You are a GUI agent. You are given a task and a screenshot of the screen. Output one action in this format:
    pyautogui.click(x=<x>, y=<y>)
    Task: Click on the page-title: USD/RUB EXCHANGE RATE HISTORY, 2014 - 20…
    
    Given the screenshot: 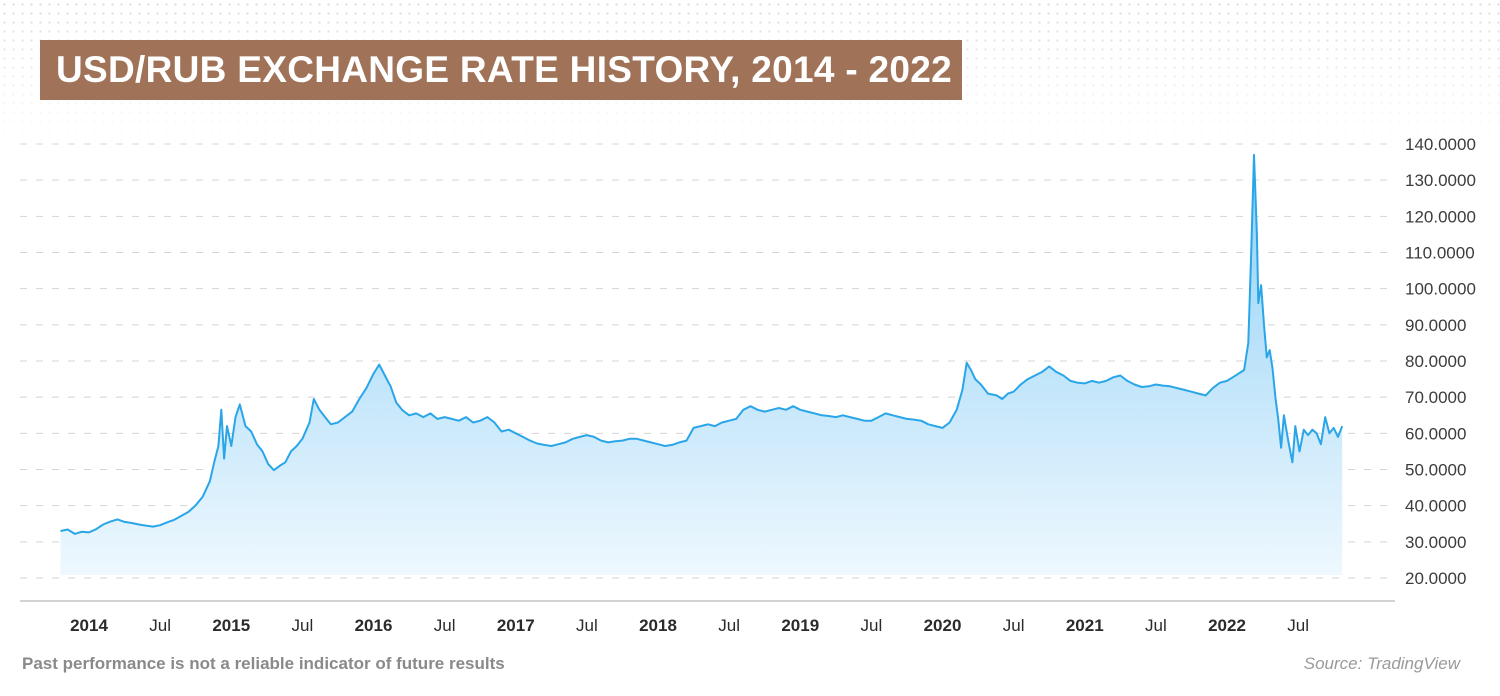 What is the action you would take?
    pyautogui.click(x=501, y=70)
    